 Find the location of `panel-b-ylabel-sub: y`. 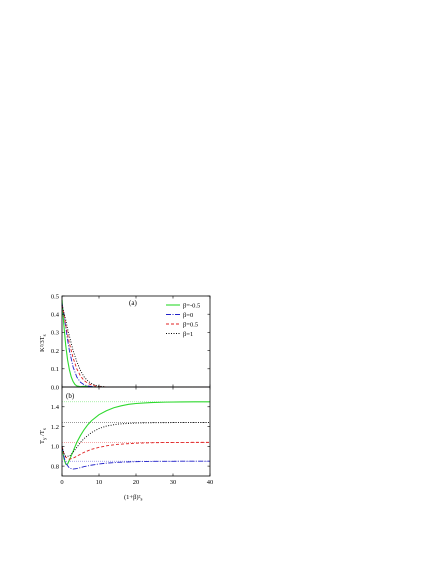

panel-b-ylabel-sub: y is located at coordinates (45, 438).